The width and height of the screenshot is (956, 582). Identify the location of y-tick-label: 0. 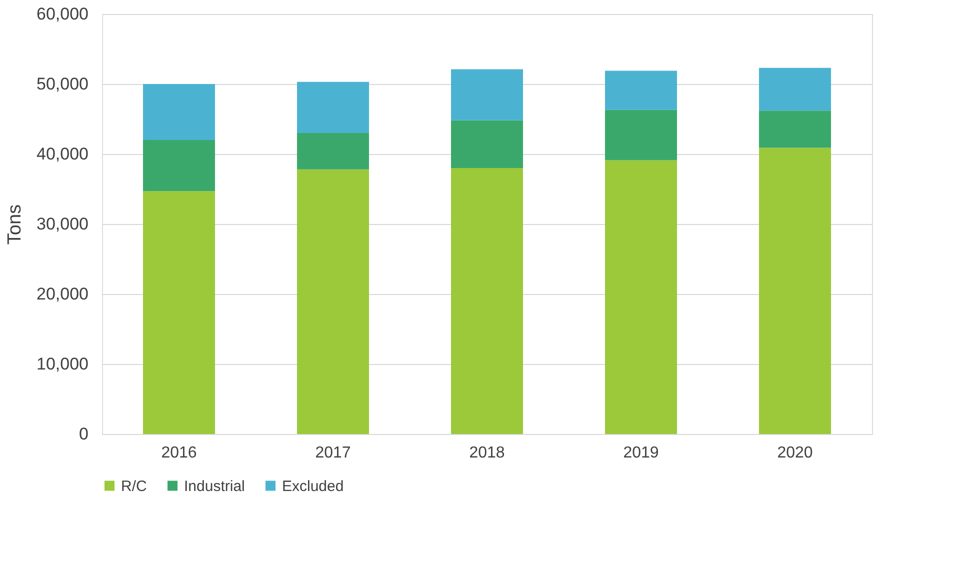
(83, 434).